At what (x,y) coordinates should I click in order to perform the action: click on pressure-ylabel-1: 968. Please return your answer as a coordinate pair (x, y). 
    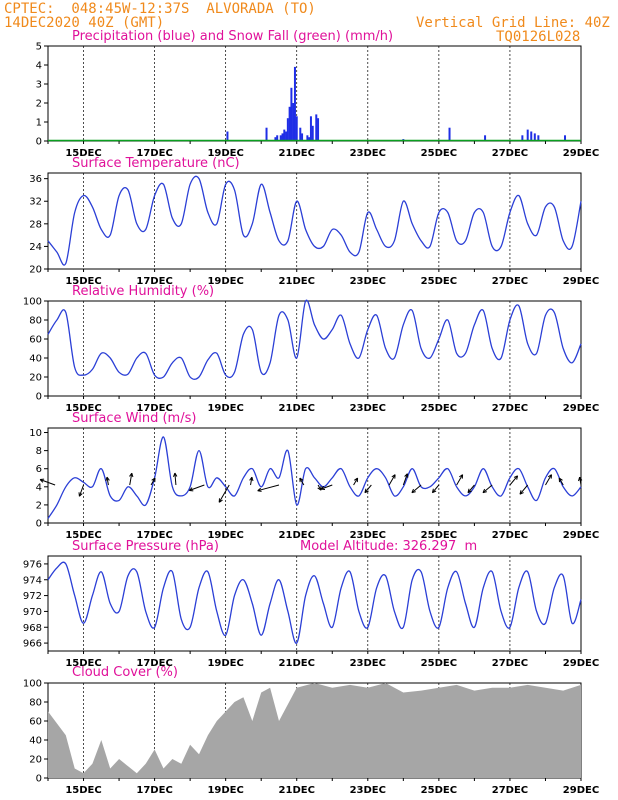
    Looking at the image, I should click on (32, 628).